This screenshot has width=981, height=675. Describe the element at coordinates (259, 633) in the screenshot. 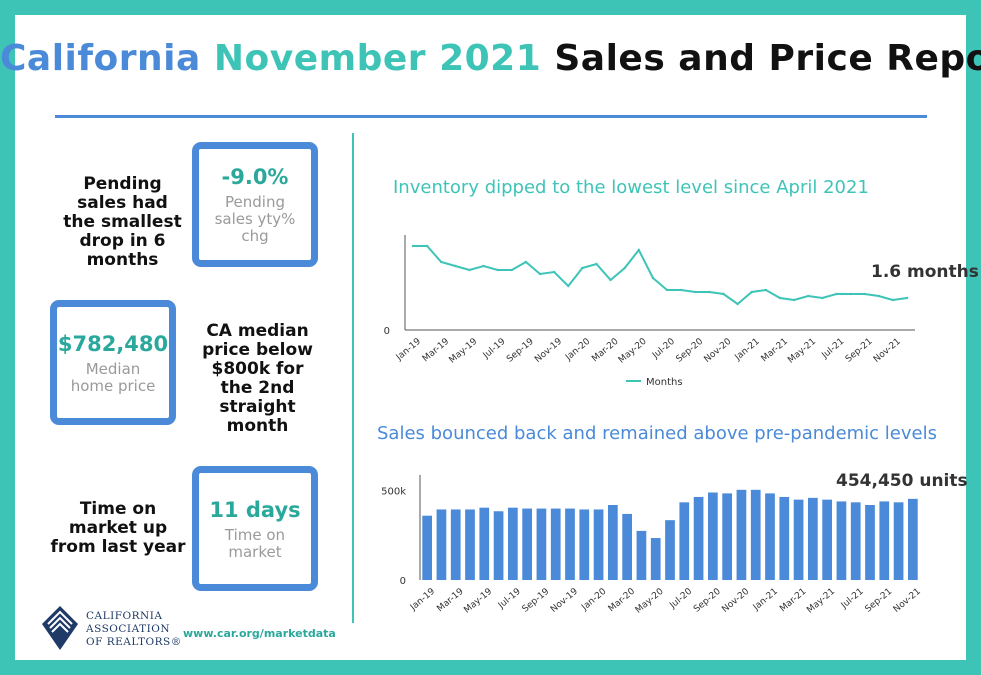

I see `market-data-link: www.car.org/marketdata` at that location.